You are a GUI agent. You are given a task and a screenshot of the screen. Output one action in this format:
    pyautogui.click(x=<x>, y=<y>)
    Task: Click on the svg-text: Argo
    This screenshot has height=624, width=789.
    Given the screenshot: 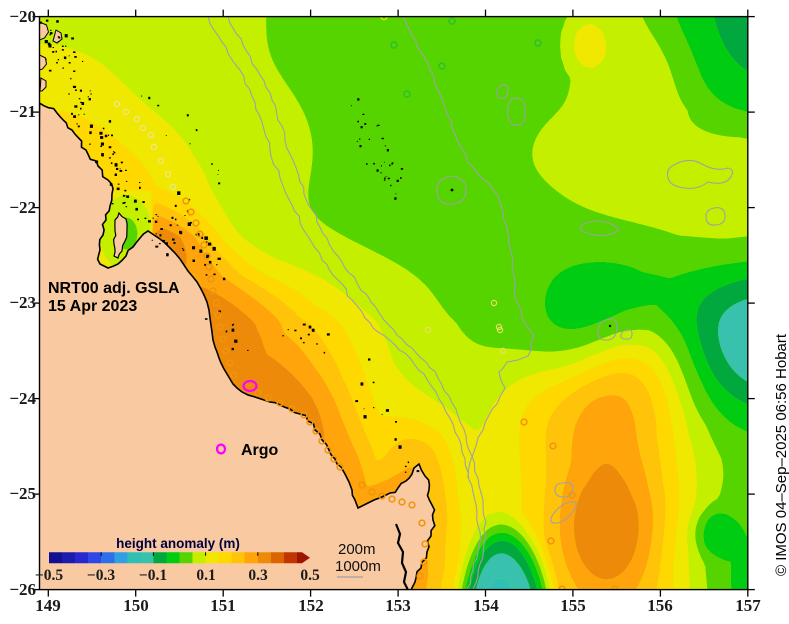 What is the action you would take?
    pyautogui.click(x=260, y=450)
    